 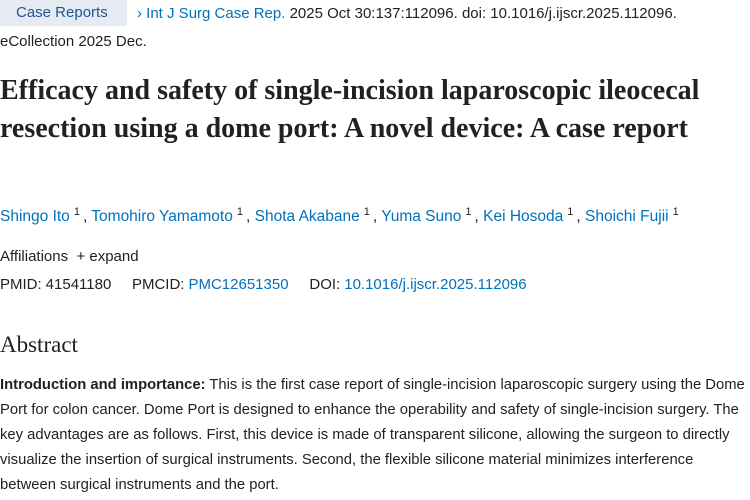 What do you see at coordinates (523, 217) in the screenshot?
I see `author-link: Kei Hosoda` at bounding box center [523, 217].